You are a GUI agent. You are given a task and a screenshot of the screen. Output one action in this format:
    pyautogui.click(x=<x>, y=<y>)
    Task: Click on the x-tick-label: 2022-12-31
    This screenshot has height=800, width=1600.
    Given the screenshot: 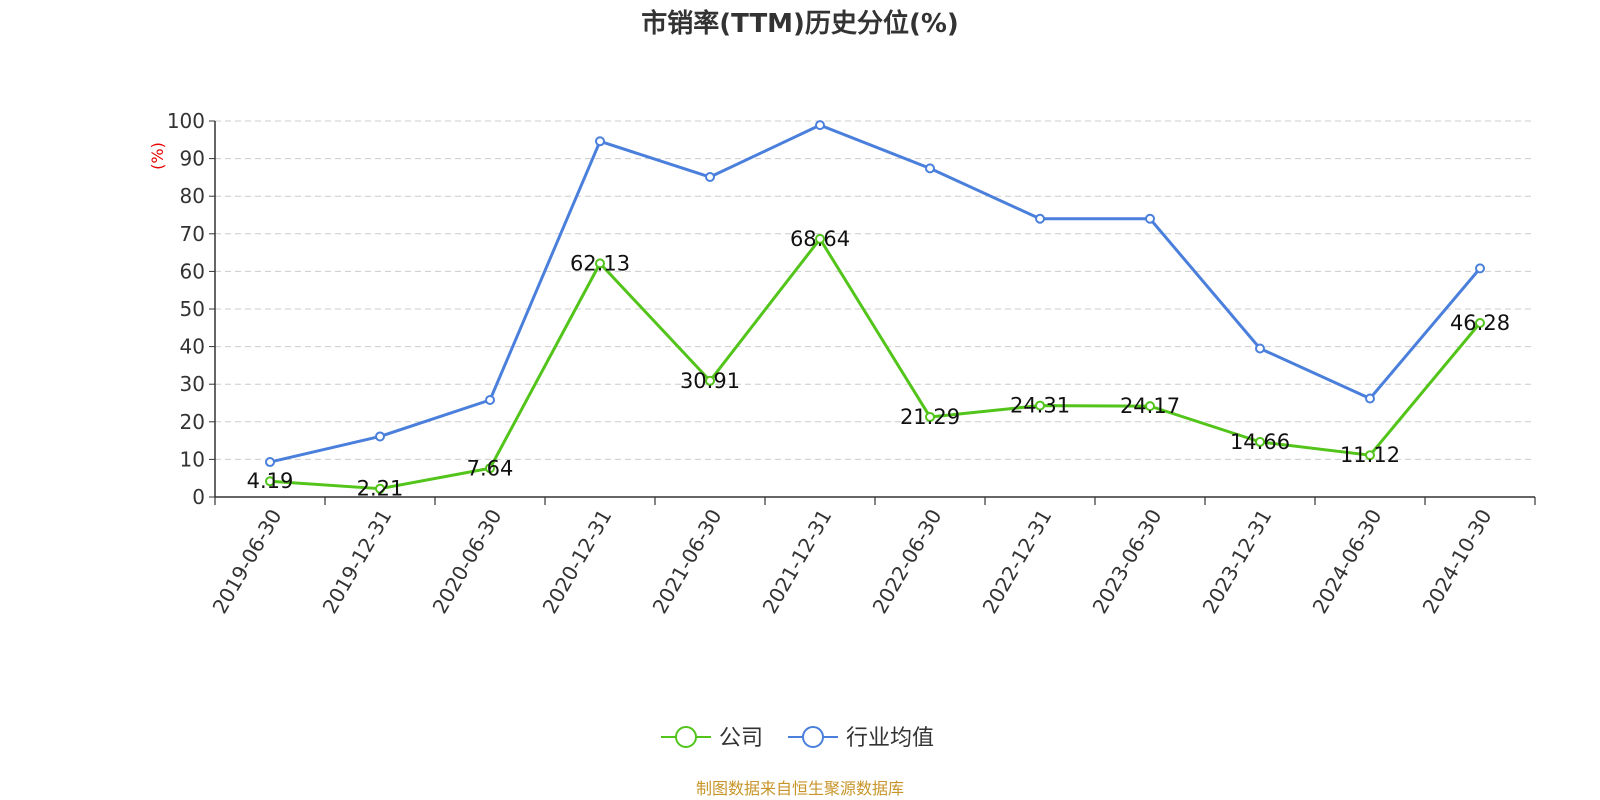 What is the action you would take?
    pyautogui.click(x=1016, y=561)
    